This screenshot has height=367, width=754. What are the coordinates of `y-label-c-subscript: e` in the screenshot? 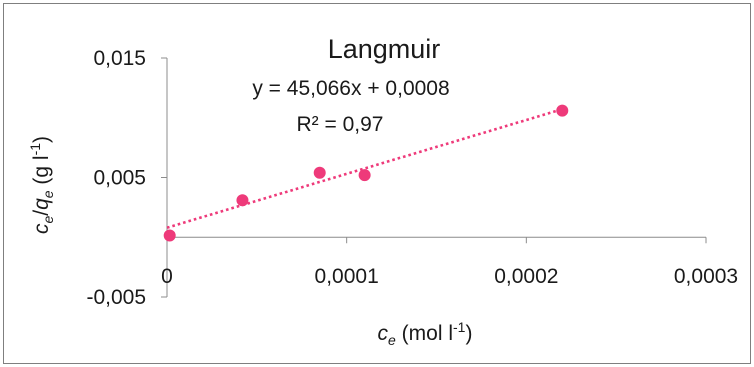 It's located at (48, 220).